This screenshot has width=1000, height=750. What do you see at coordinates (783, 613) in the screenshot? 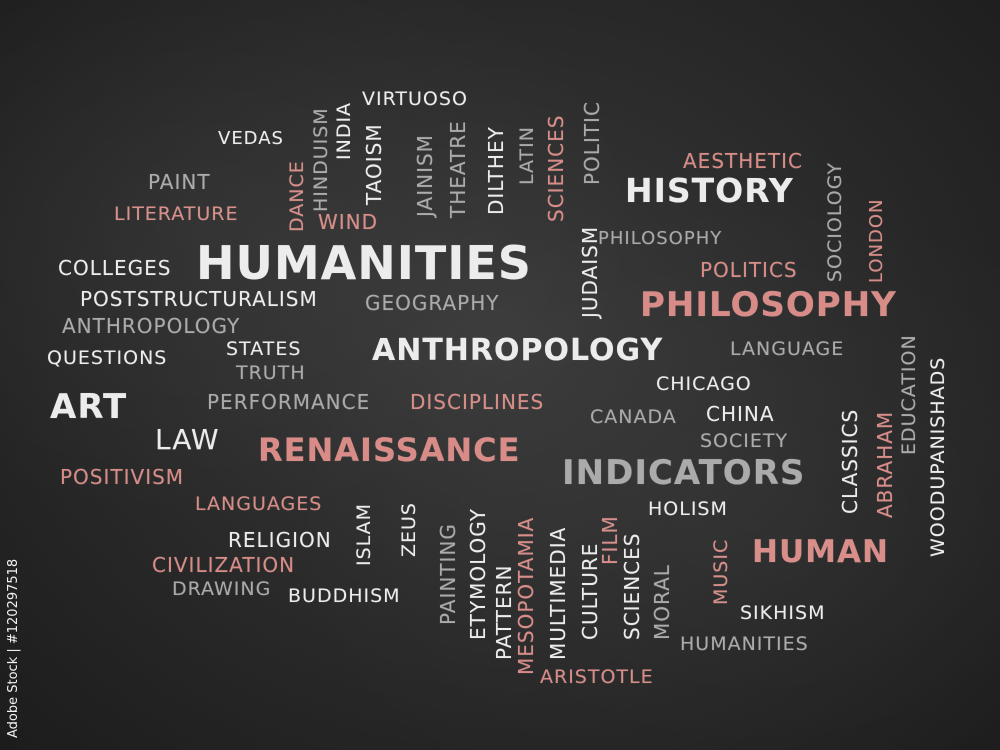
I see `word-sikhism: SIKHISM` at bounding box center [783, 613].